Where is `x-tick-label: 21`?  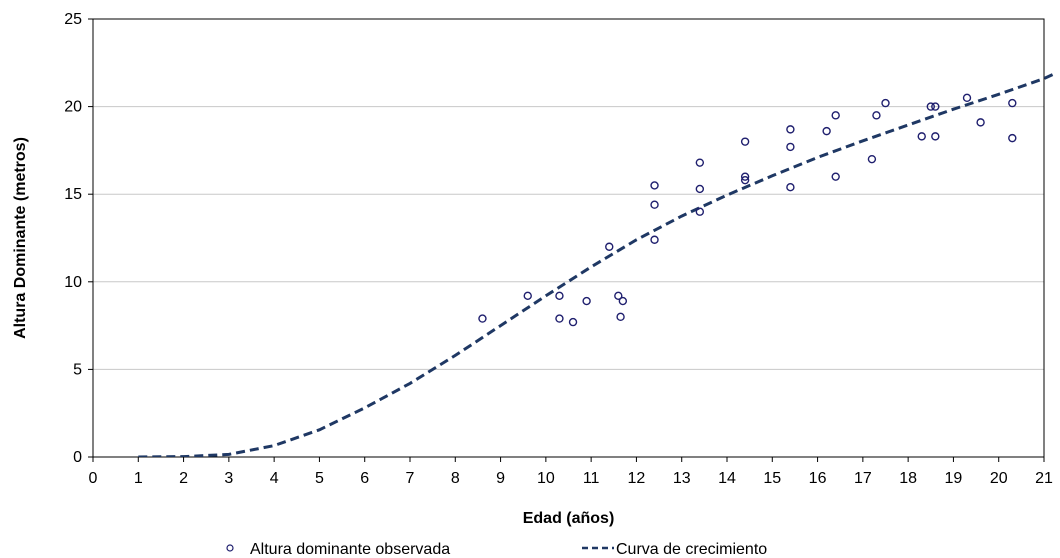
x-tick-label: 21 is located at coordinates (1044, 478).